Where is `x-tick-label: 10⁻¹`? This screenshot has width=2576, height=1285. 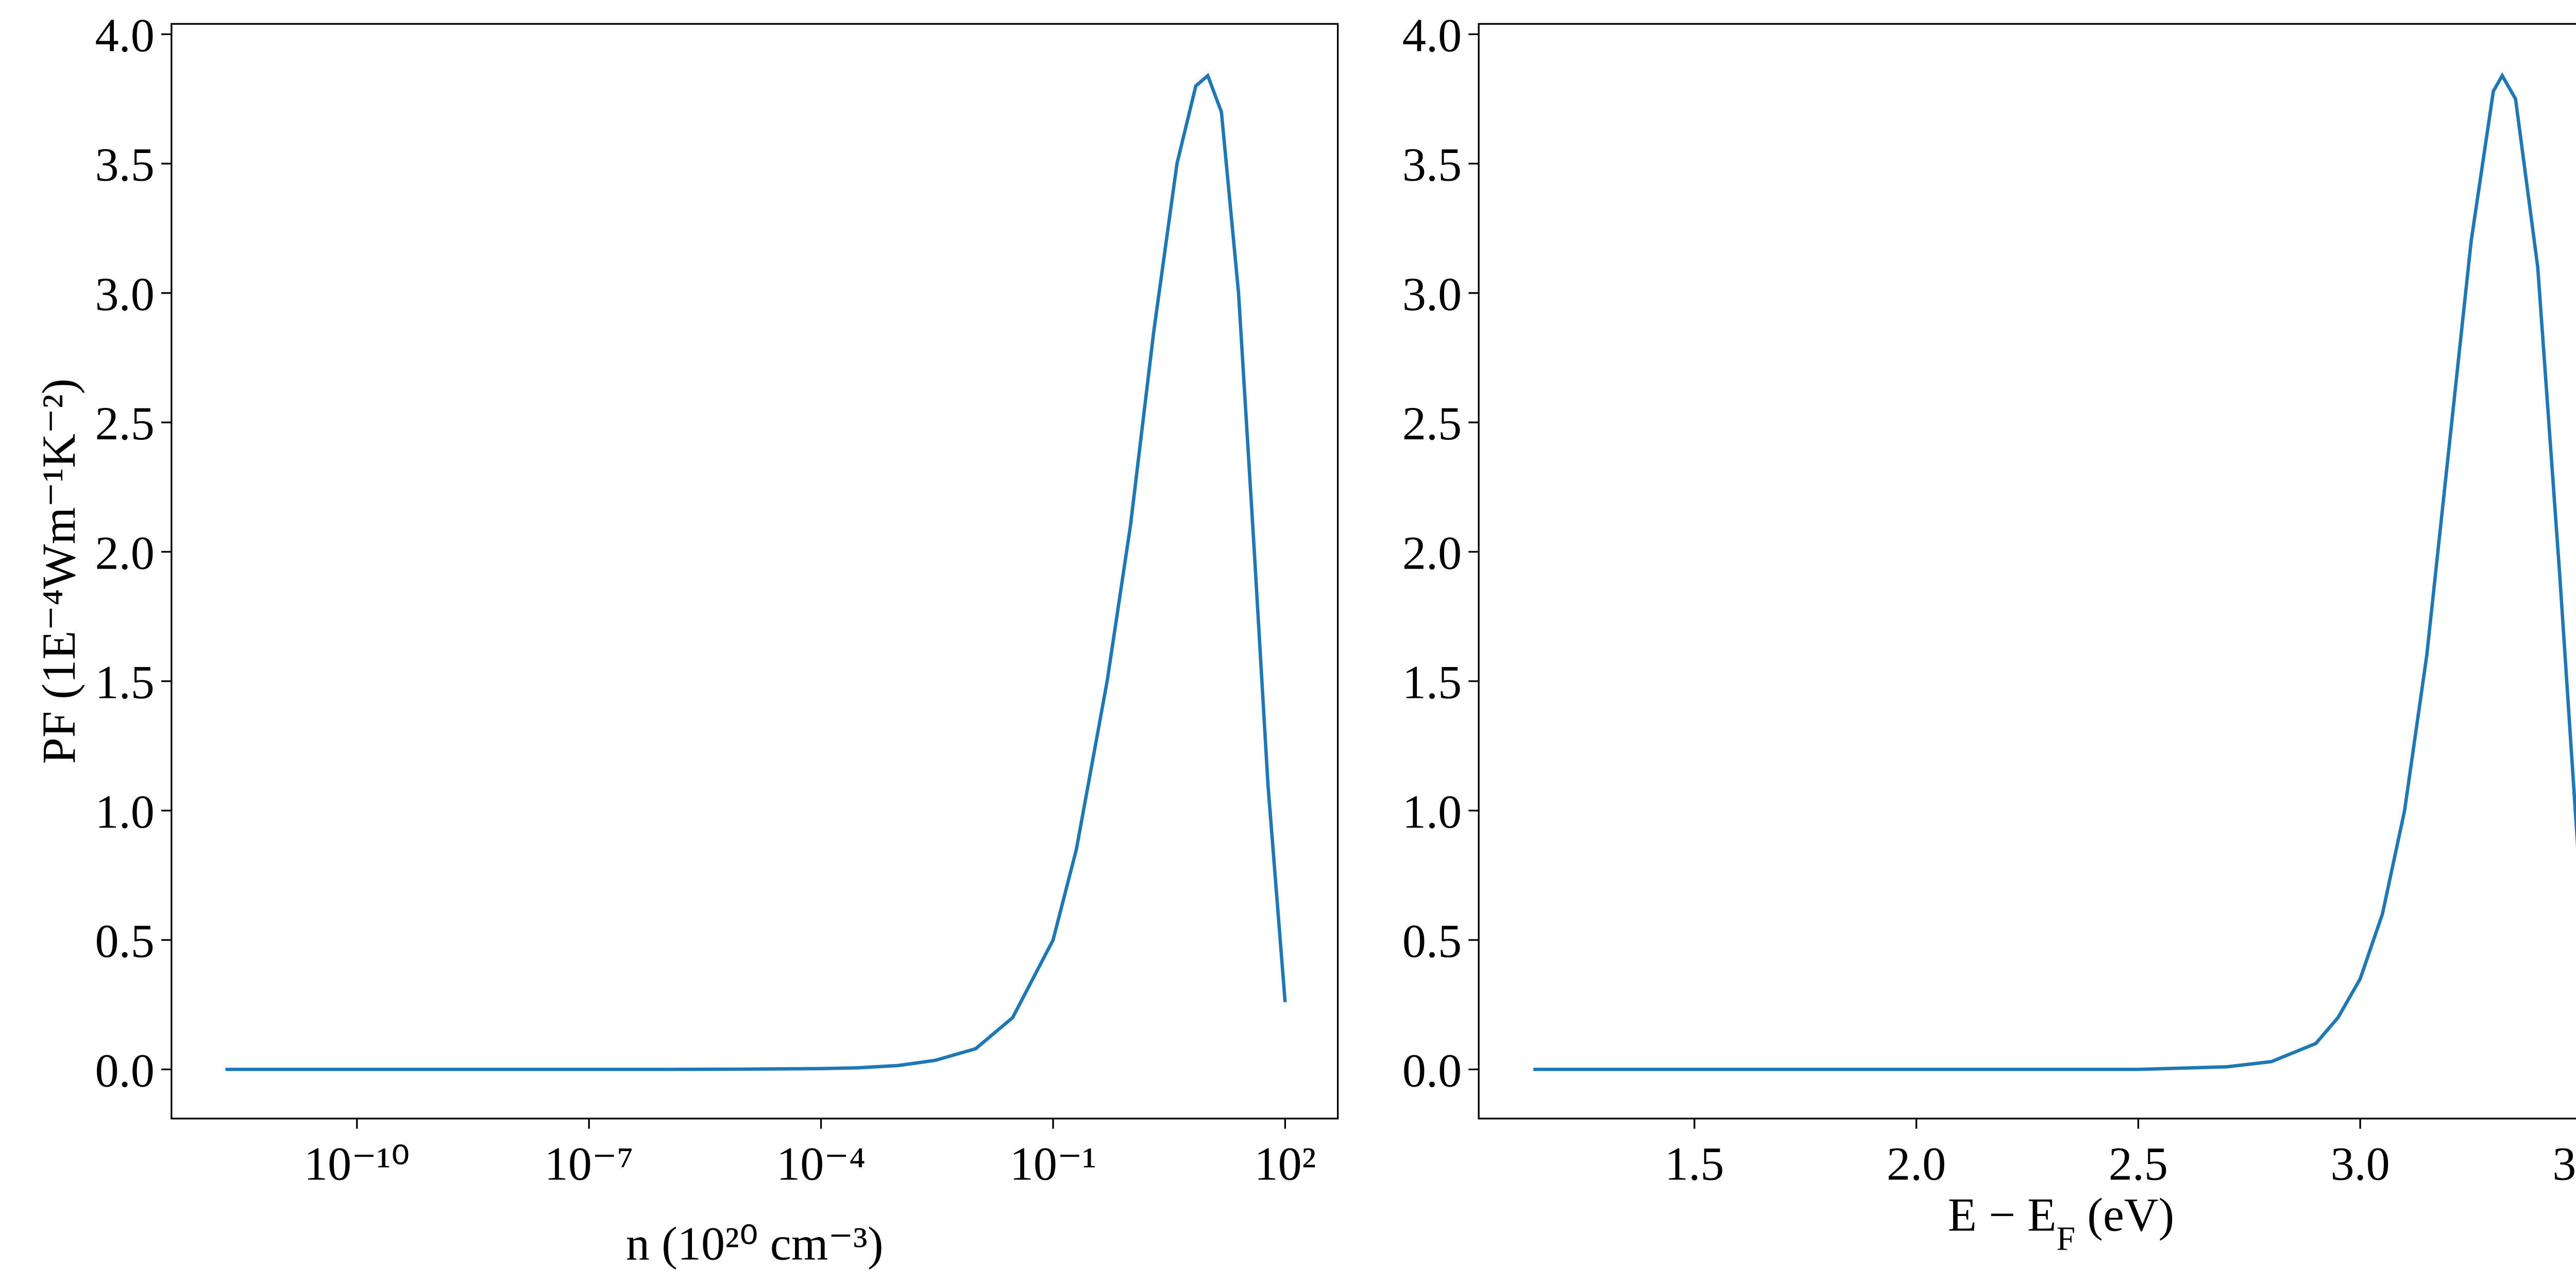
x-tick-label: 10⁻¹ is located at coordinates (1053, 1163).